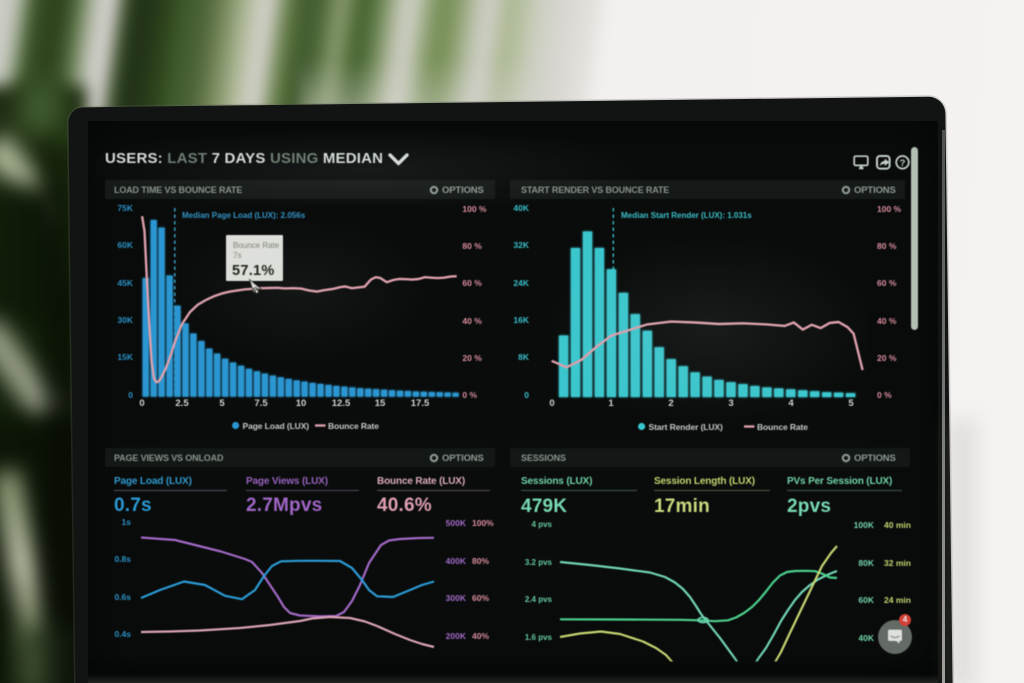  I want to click on svg-text: 2.4 pvs, so click(539, 599).